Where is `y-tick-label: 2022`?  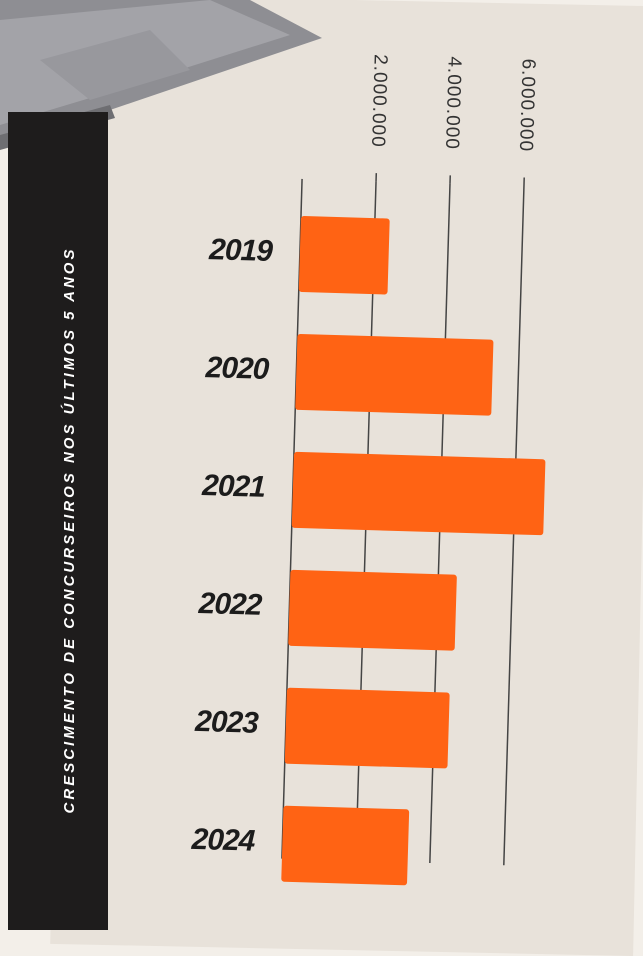
y-tick-label: 2022 is located at coordinates (230, 604).